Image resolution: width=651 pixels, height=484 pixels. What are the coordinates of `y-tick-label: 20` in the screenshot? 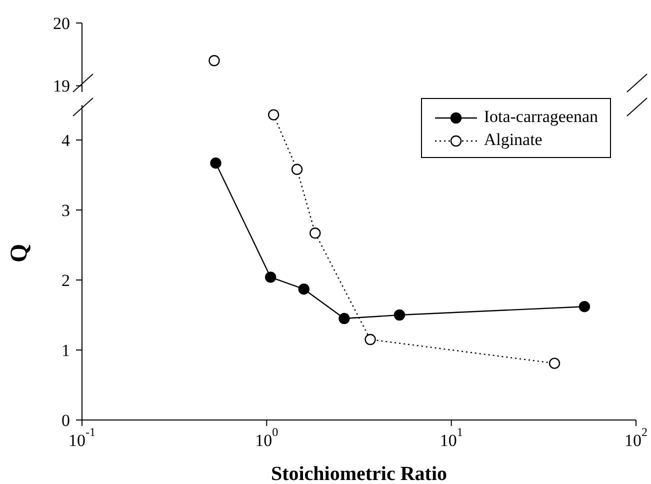 It's located at (61, 23).